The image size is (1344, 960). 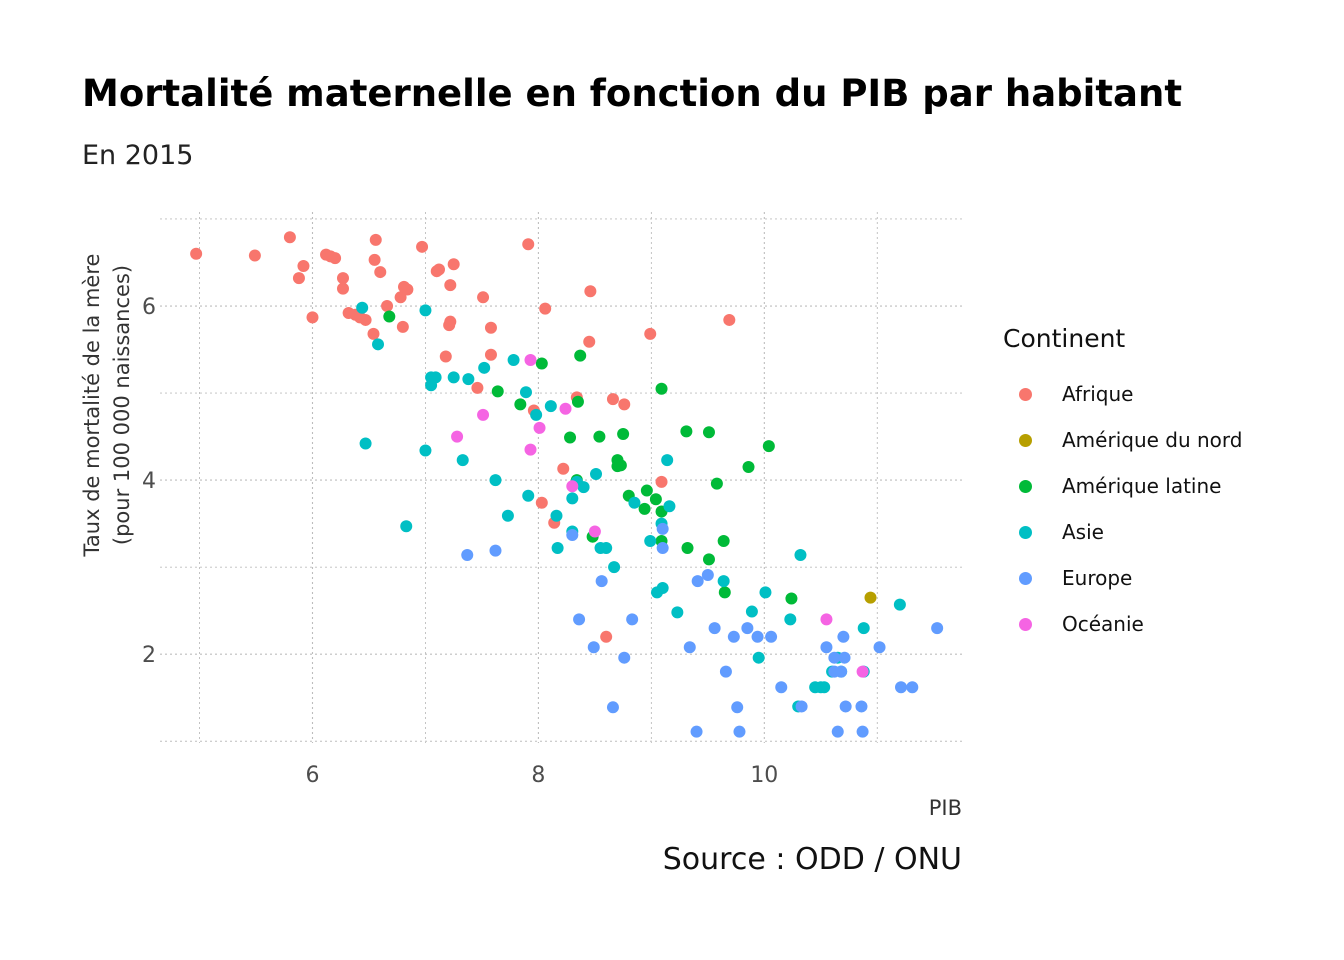 I want to click on y-tick-label: 6, so click(x=149, y=307).